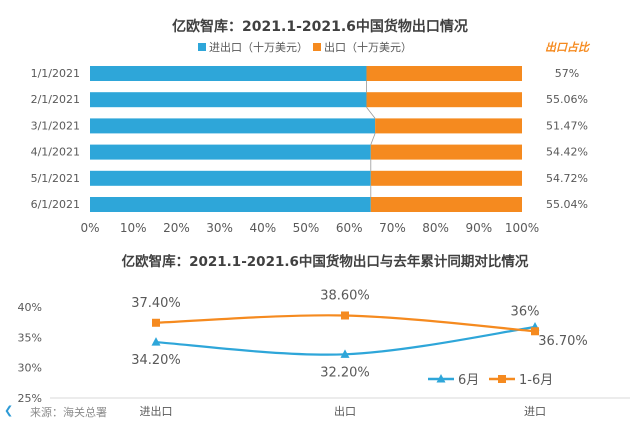 The image size is (641, 421). Describe the element at coordinates (258, 47) in the screenshot. I see `chart1-legend-label-0: 进出口（十万美元）` at that location.